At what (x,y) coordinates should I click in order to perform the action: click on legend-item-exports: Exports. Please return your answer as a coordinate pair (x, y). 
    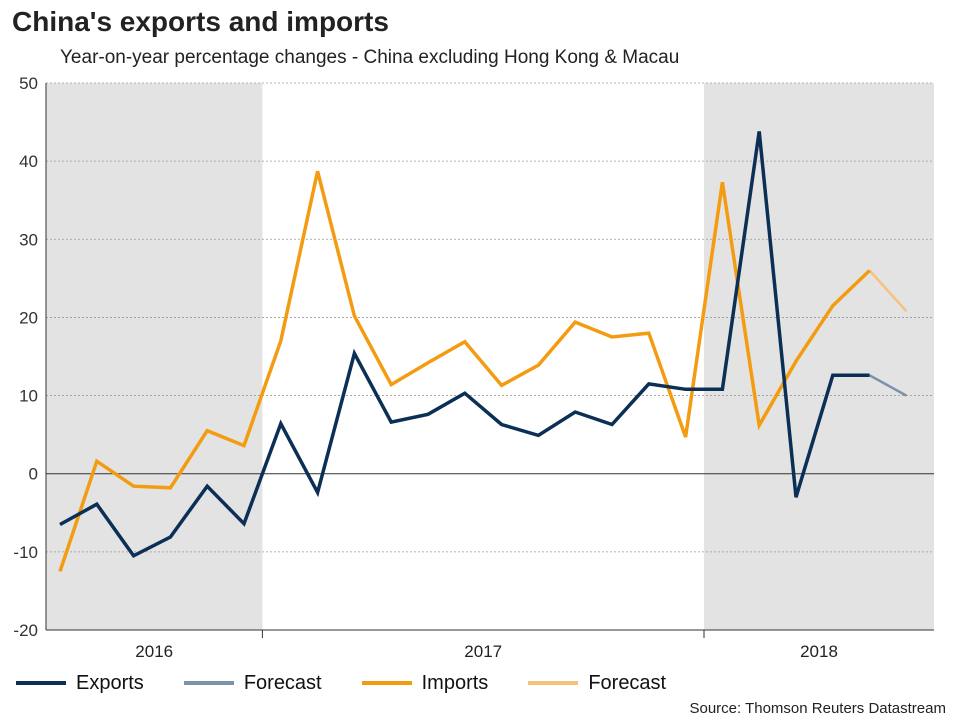
    Looking at the image, I should click on (80, 683).